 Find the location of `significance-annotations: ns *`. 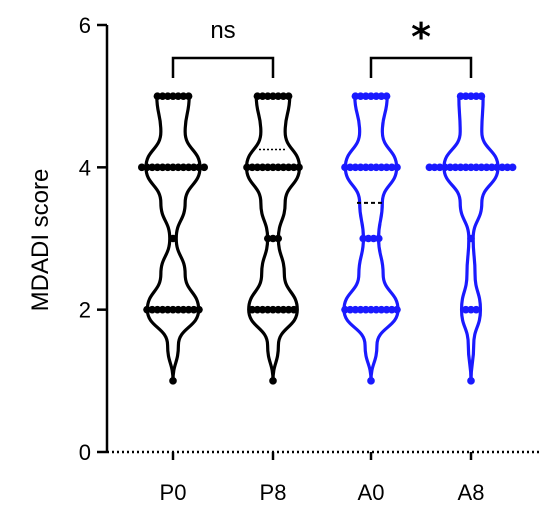

significance-annotations: ns * is located at coordinates (322, 46).